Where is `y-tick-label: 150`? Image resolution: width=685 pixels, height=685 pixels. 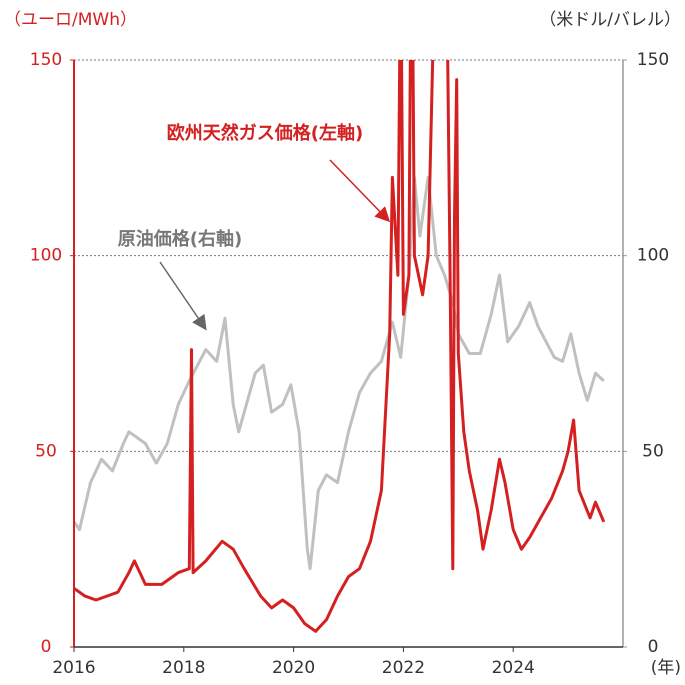
y-tick-label: 150 is located at coordinates (46, 60).